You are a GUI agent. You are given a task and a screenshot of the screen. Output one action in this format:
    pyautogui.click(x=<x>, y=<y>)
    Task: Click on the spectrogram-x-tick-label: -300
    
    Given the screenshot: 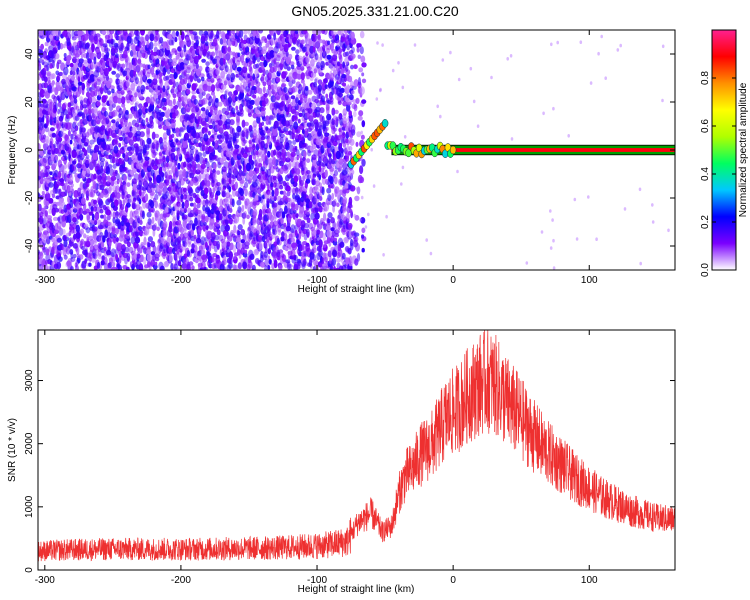 What is the action you would take?
    pyautogui.click(x=45, y=280)
    